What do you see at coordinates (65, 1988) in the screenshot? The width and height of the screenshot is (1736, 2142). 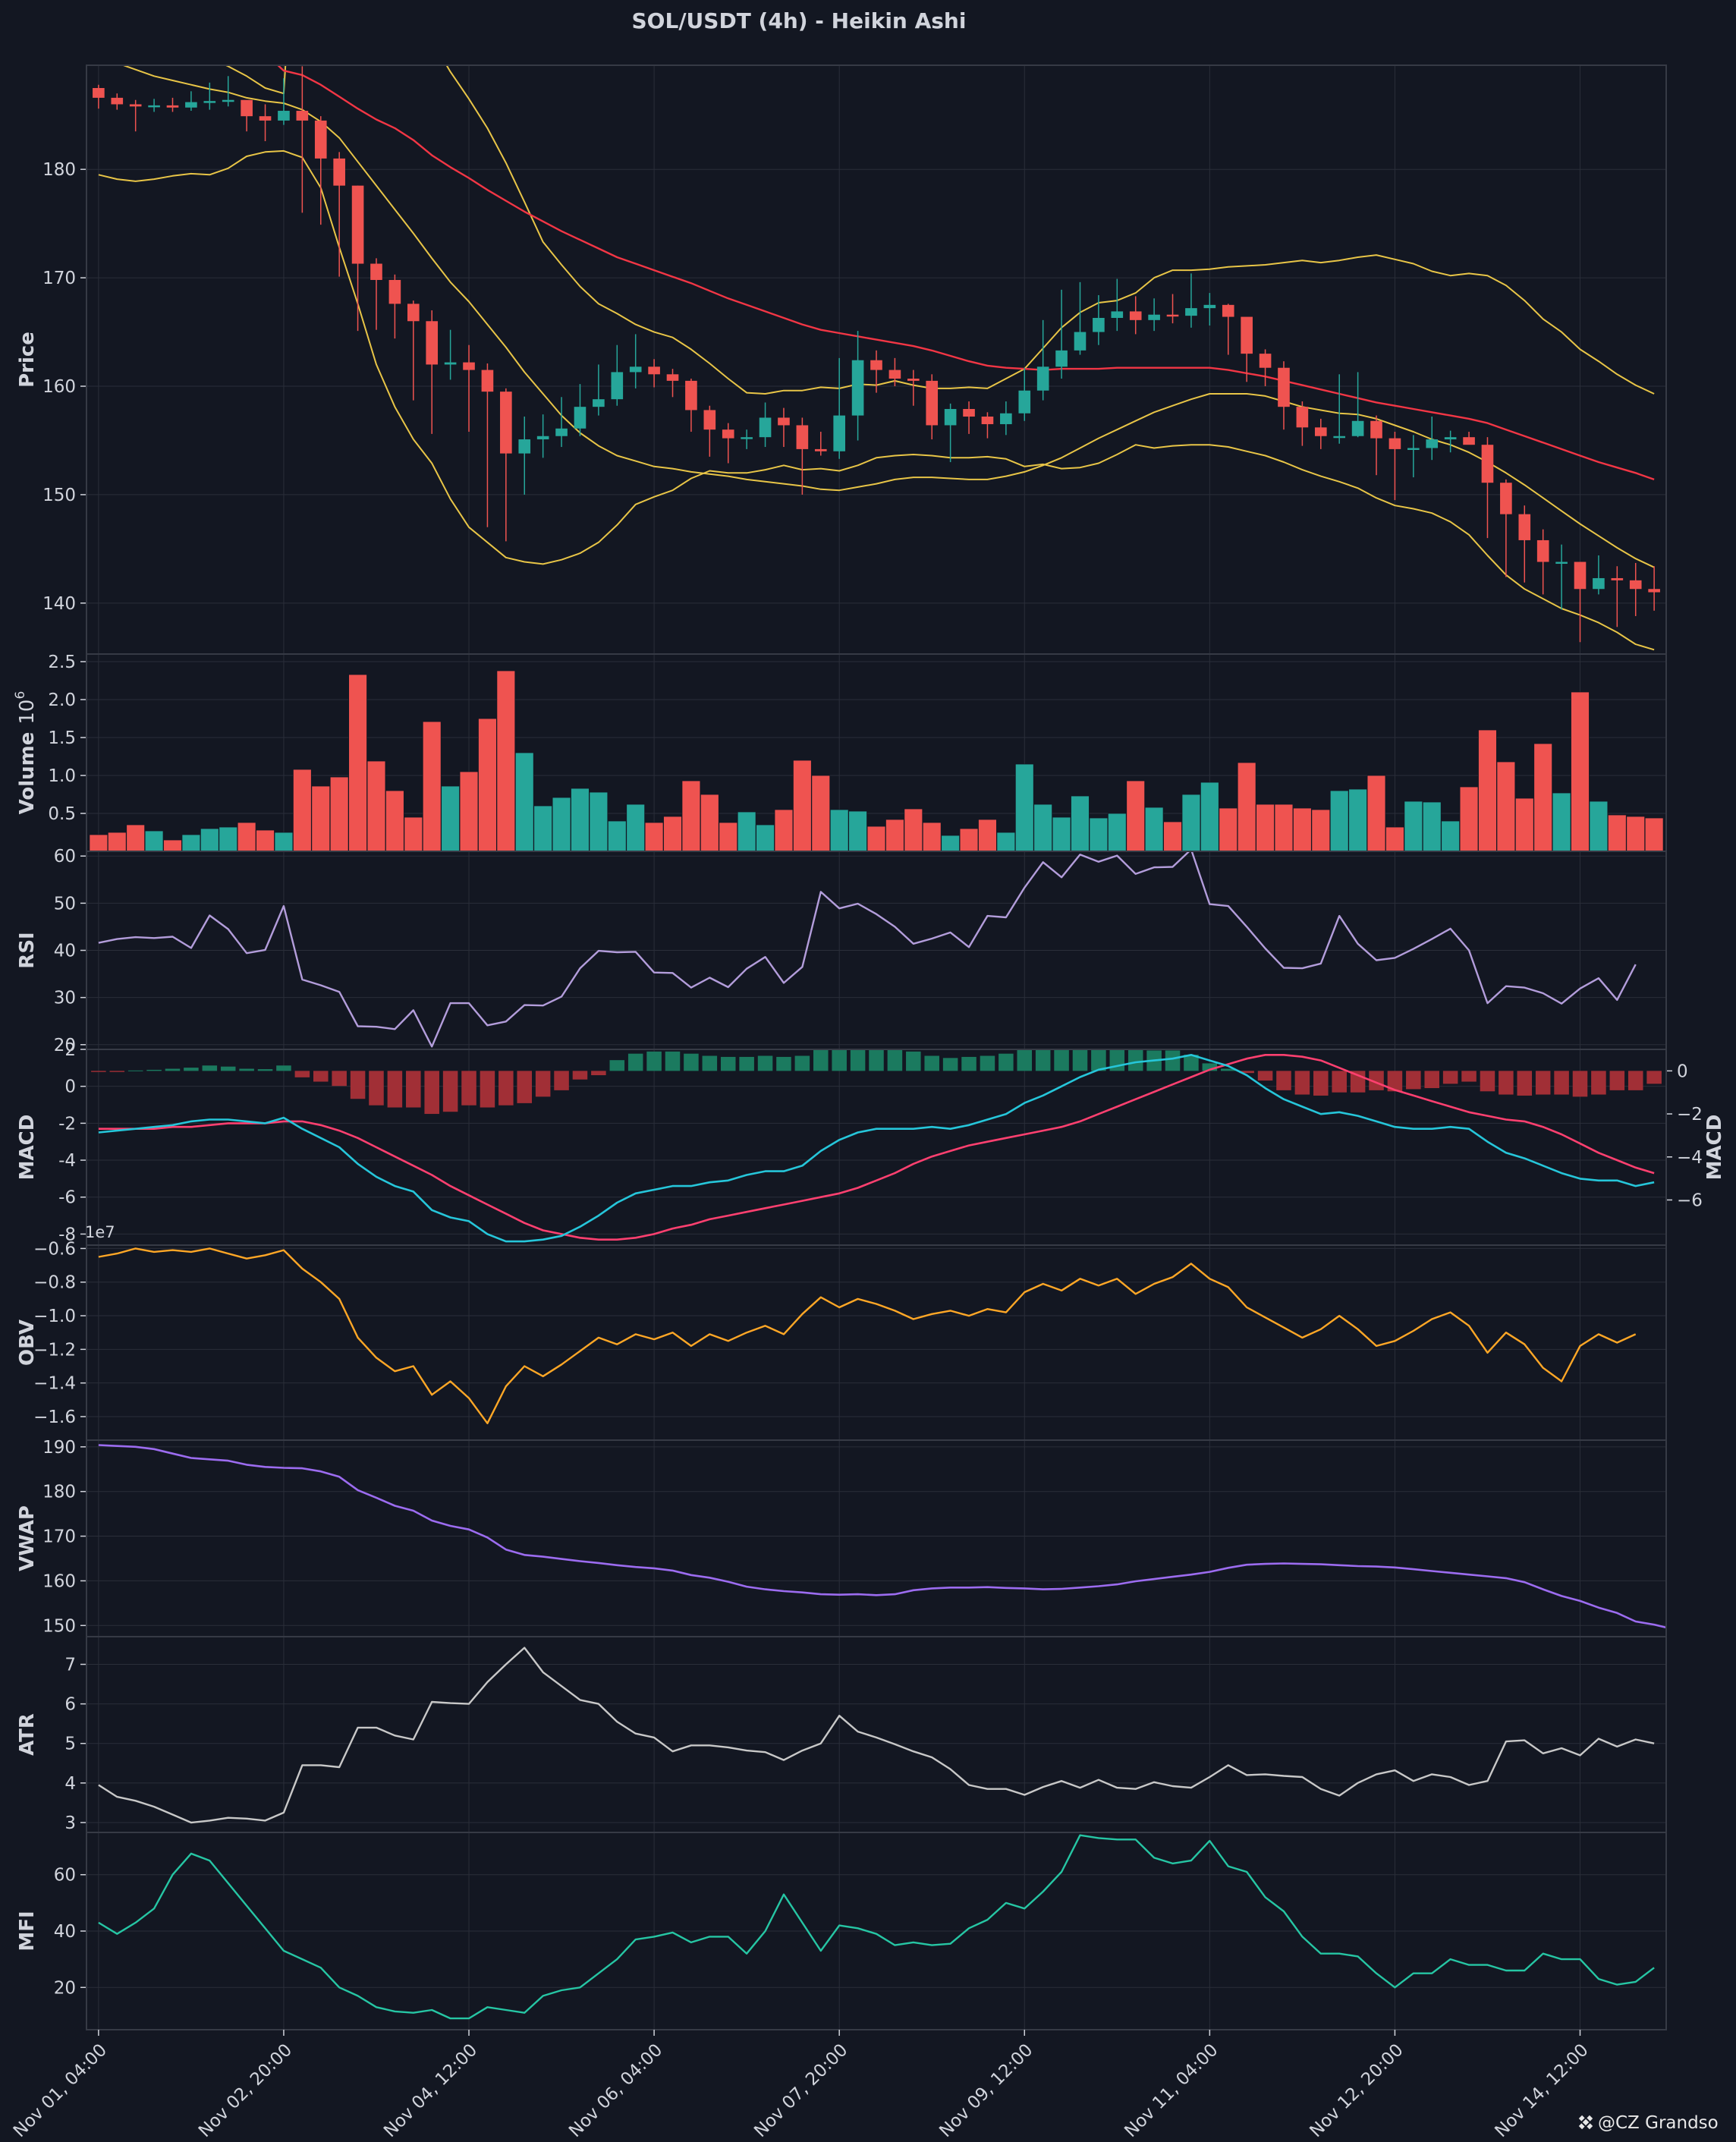 I see `y-tick-label: 20` at bounding box center [65, 1988].